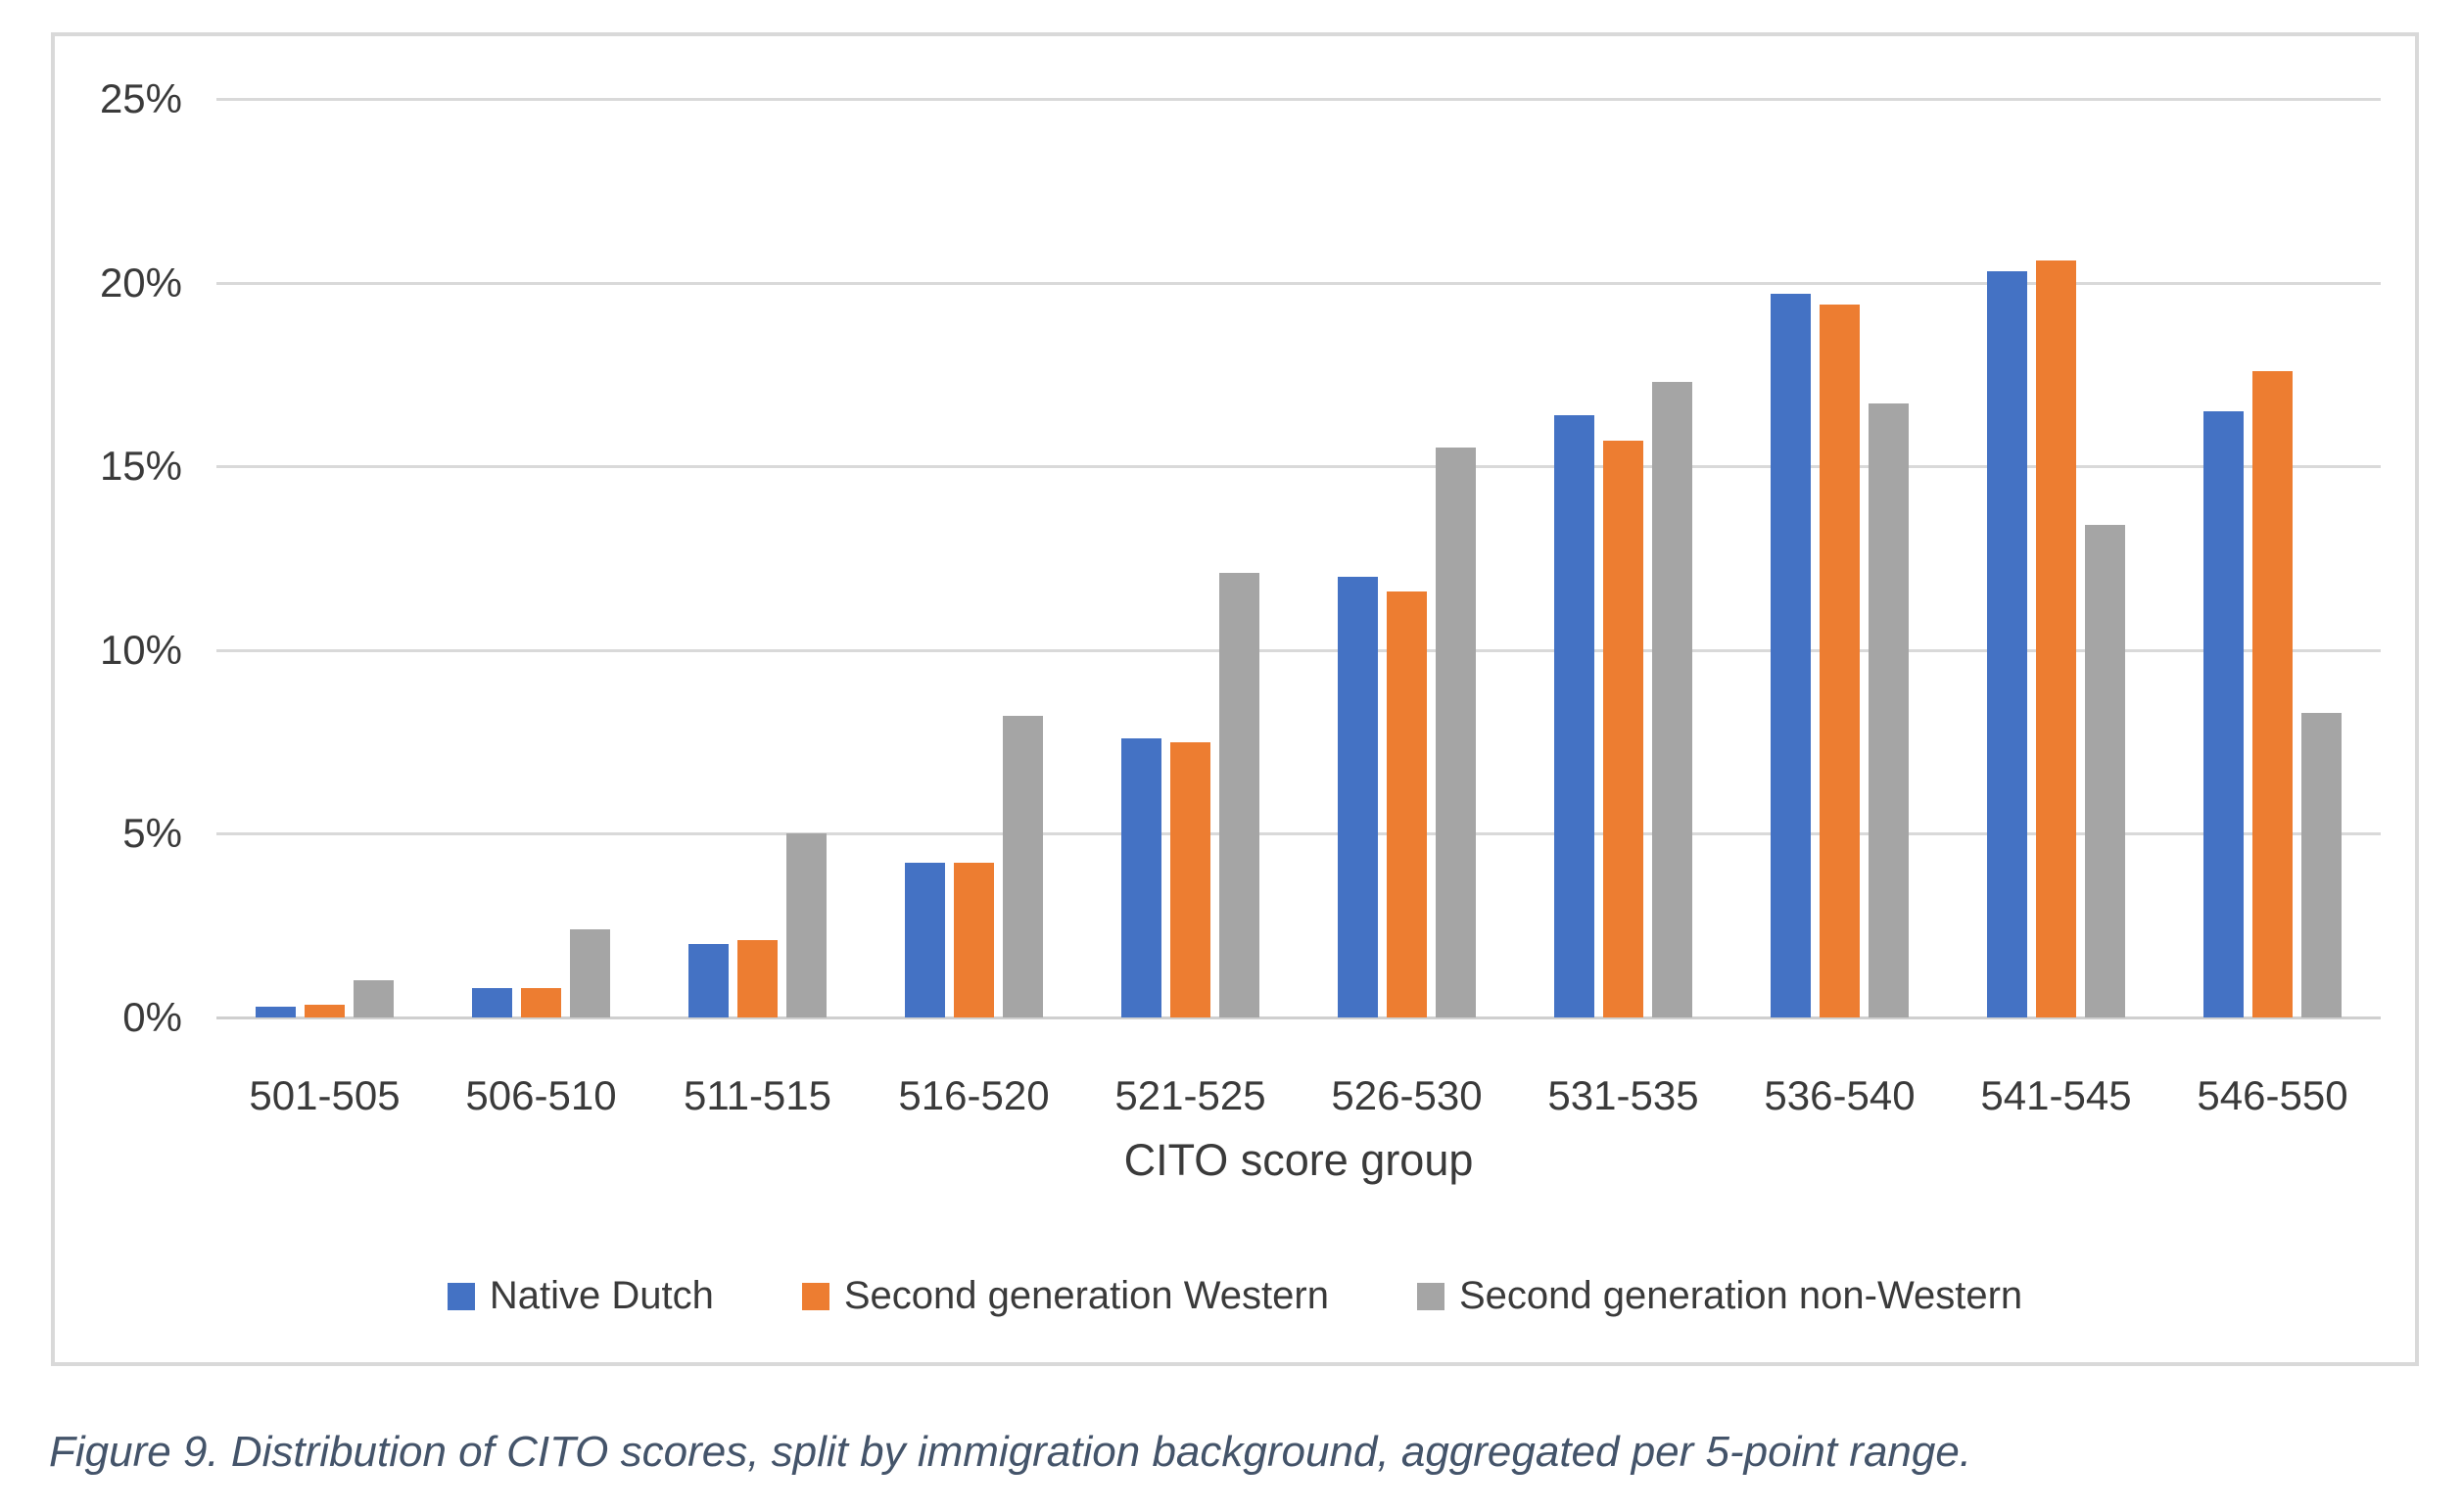 The image size is (2462, 1512). I want to click on x-tick-label-531-535: 531-535, so click(1623, 1095).